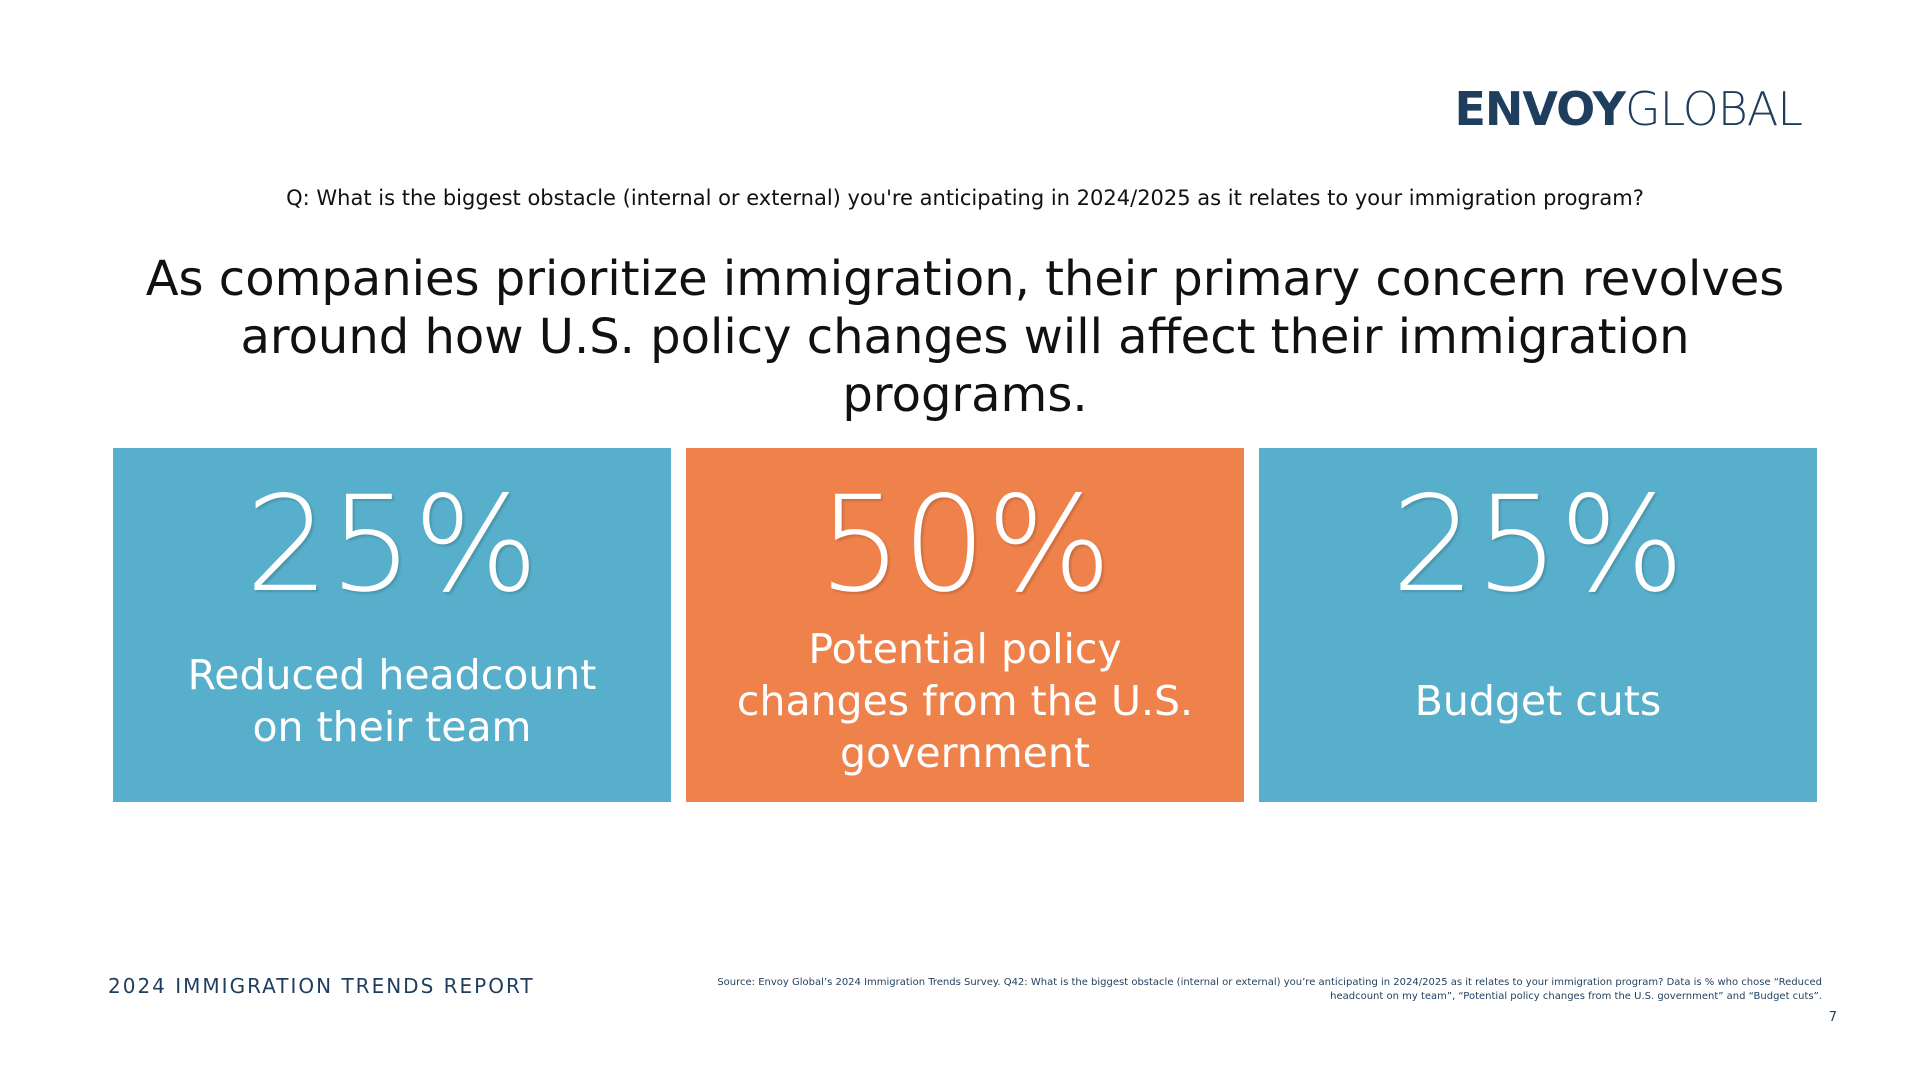 This screenshot has width=1920, height=1080. I want to click on stat-label: Reduced headcount on their team, so click(392, 701).